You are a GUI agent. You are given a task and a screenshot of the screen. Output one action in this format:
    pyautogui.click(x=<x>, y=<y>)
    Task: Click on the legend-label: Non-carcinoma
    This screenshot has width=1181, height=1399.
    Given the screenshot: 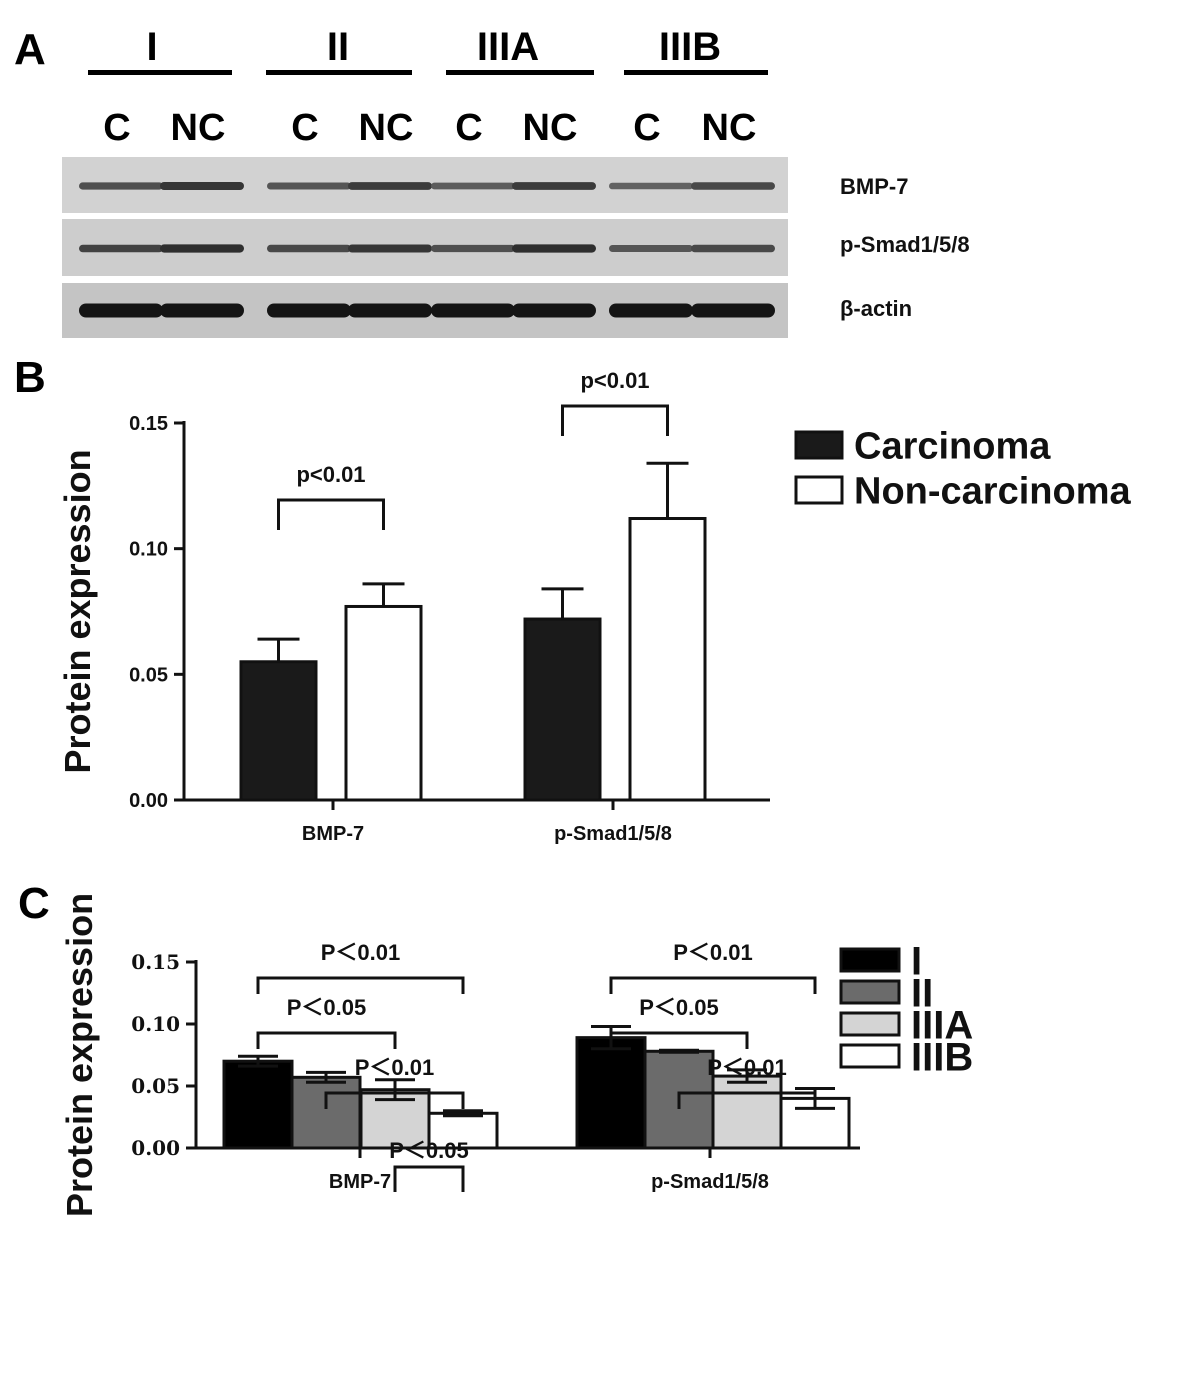 What is the action you would take?
    pyautogui.click(x=992, y=492)
    